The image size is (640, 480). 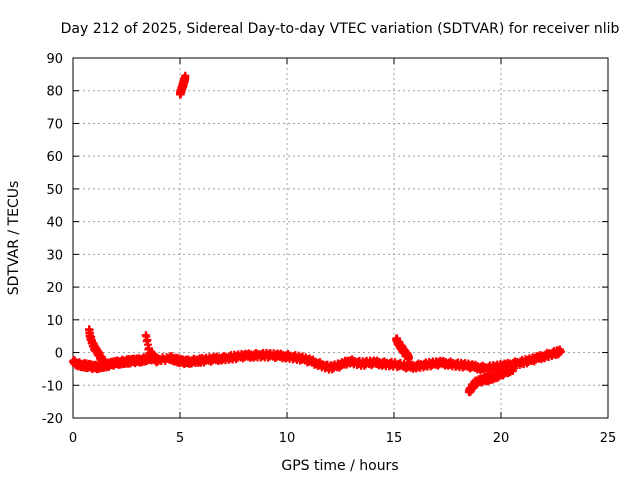 What do you see at coordinates (54, 59) in the screenshot?
I see `y-tick-label: 90` at bounding box center [54, 59].